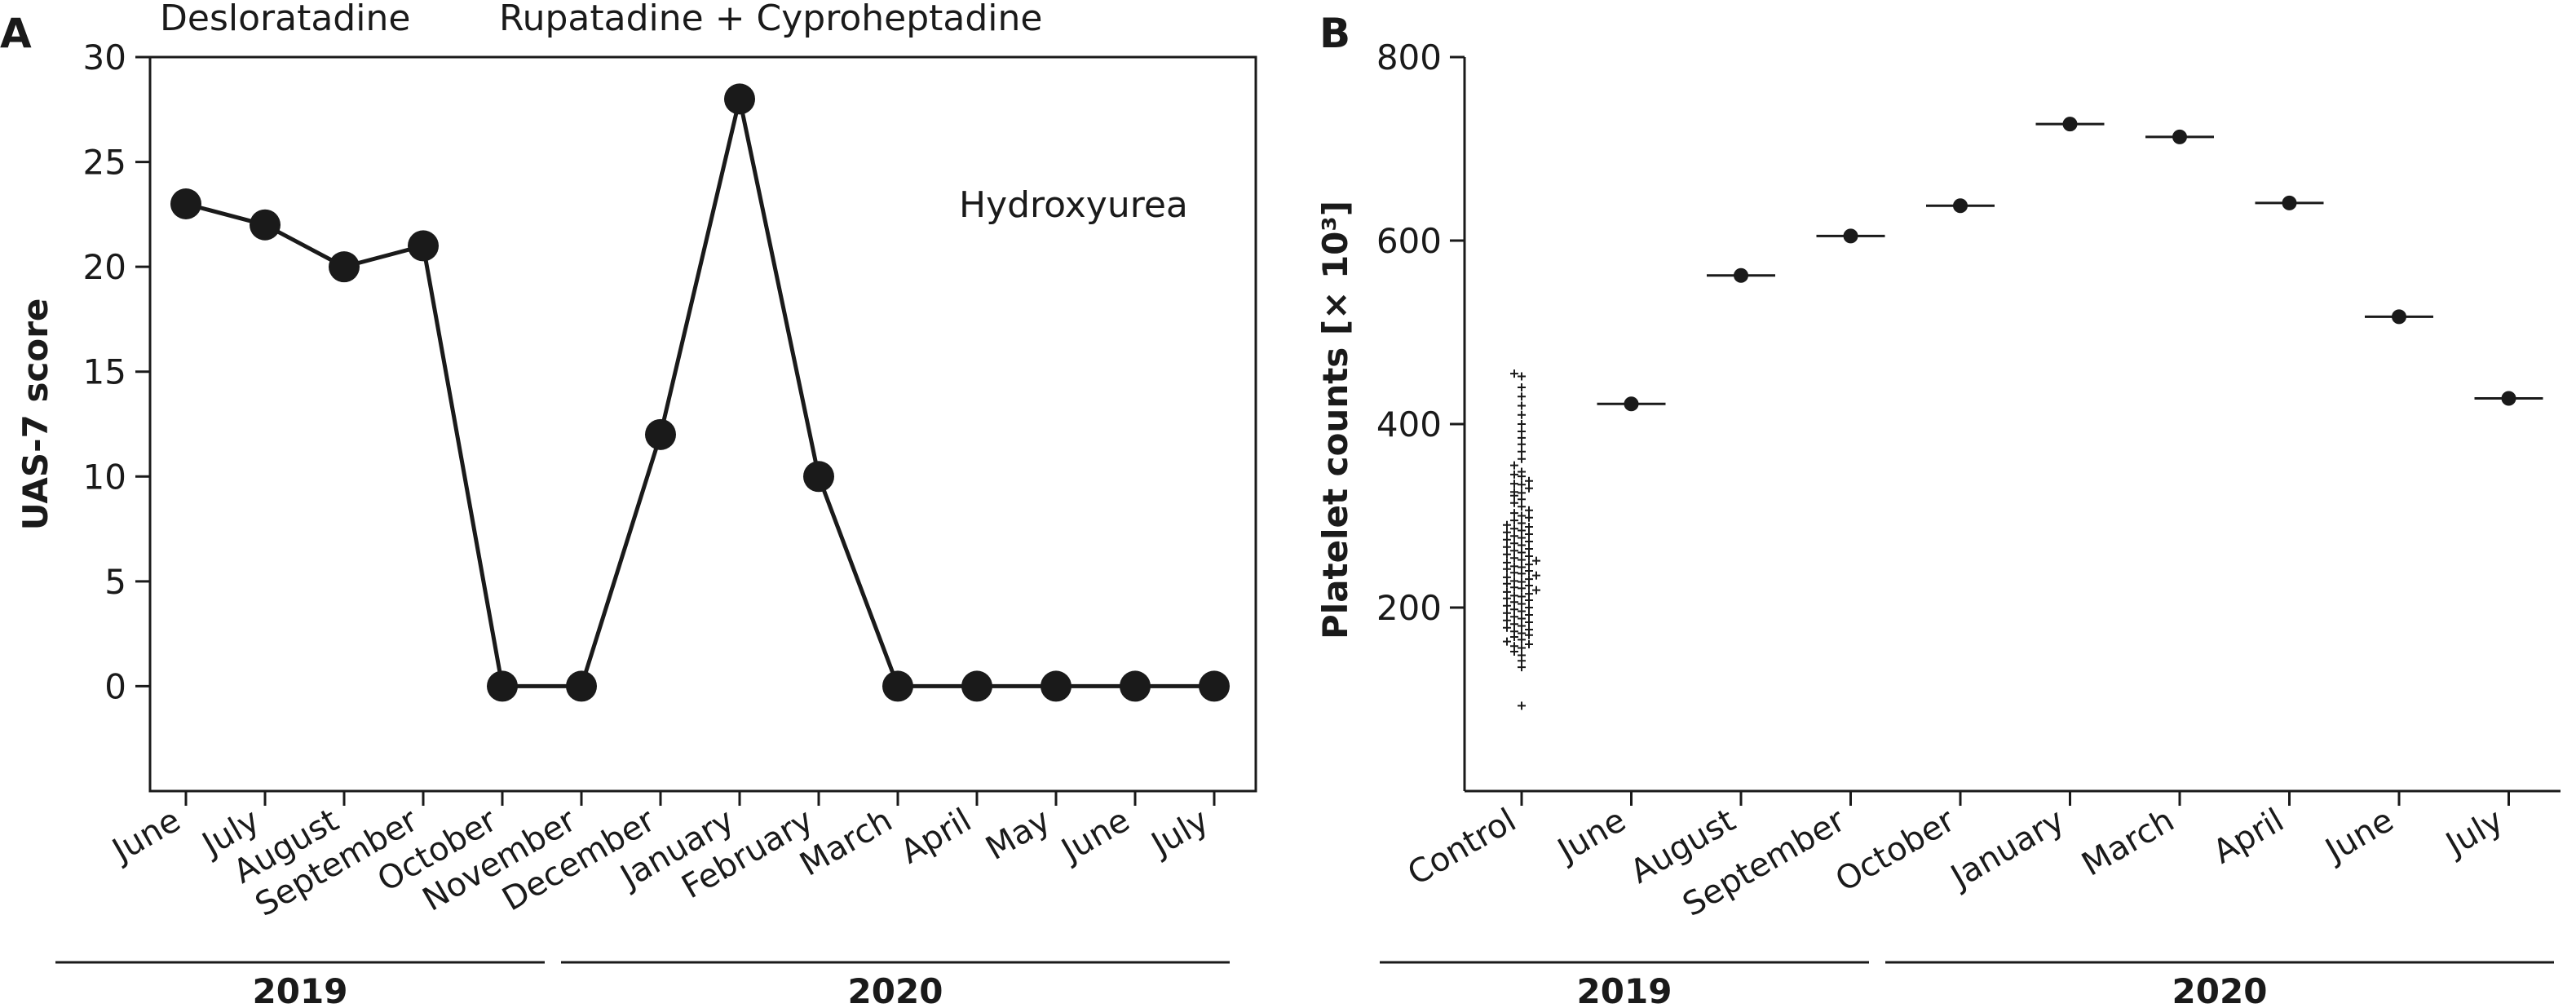  What do you see at coordinates (35, 414) in the screenshot?
I see `y-axis-label-a: UAS-7 score` at bounding box center [35, 414].